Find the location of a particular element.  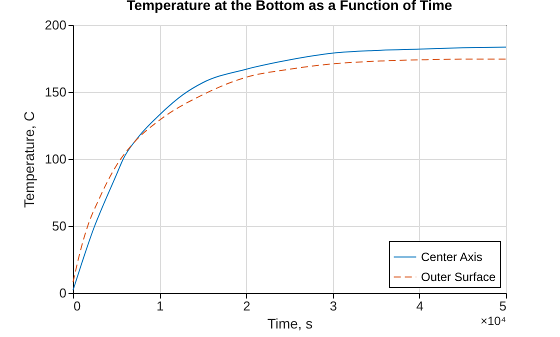

y-tick-label: 50 is located at coordinates (59, 226).